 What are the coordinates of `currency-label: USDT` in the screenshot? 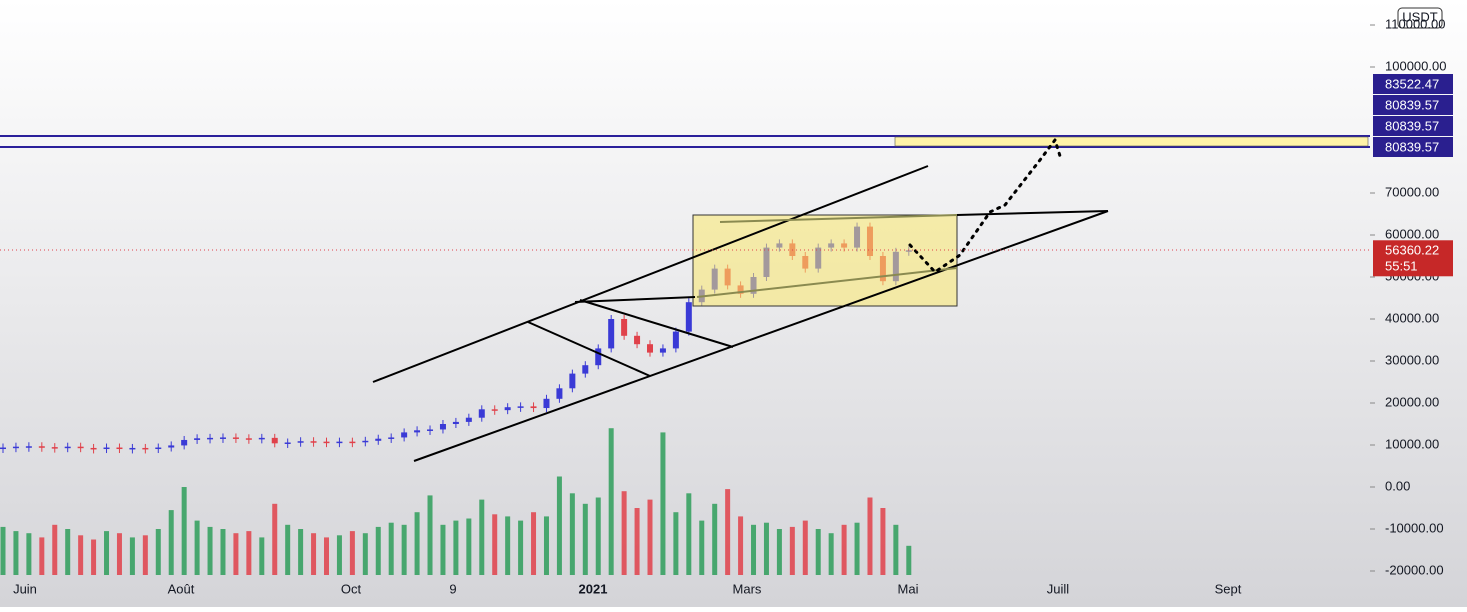 It's located at (1419, 16).